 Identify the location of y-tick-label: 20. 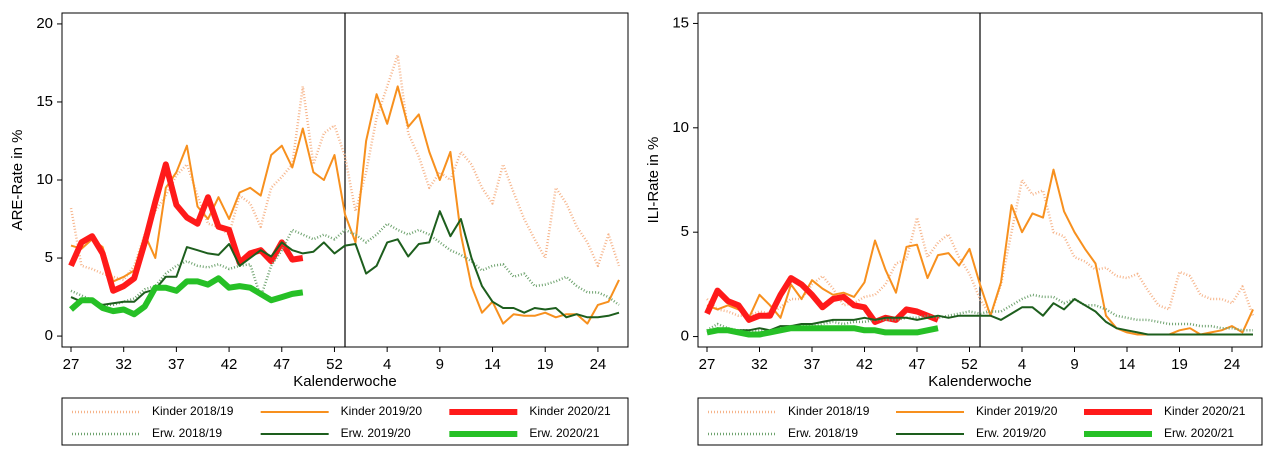
(44, 23).